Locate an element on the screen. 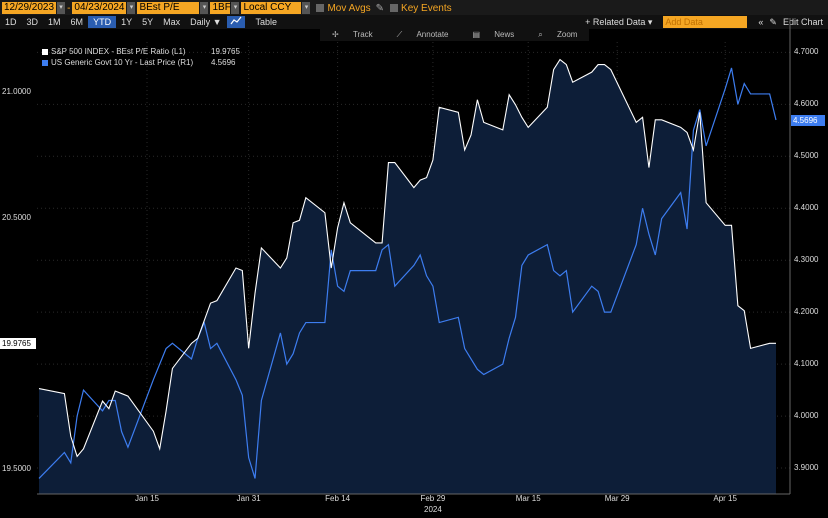 This screenshot has width=828, height=518. left-axis-tick-label: 19.5000 is located at coordinates (16, 468).